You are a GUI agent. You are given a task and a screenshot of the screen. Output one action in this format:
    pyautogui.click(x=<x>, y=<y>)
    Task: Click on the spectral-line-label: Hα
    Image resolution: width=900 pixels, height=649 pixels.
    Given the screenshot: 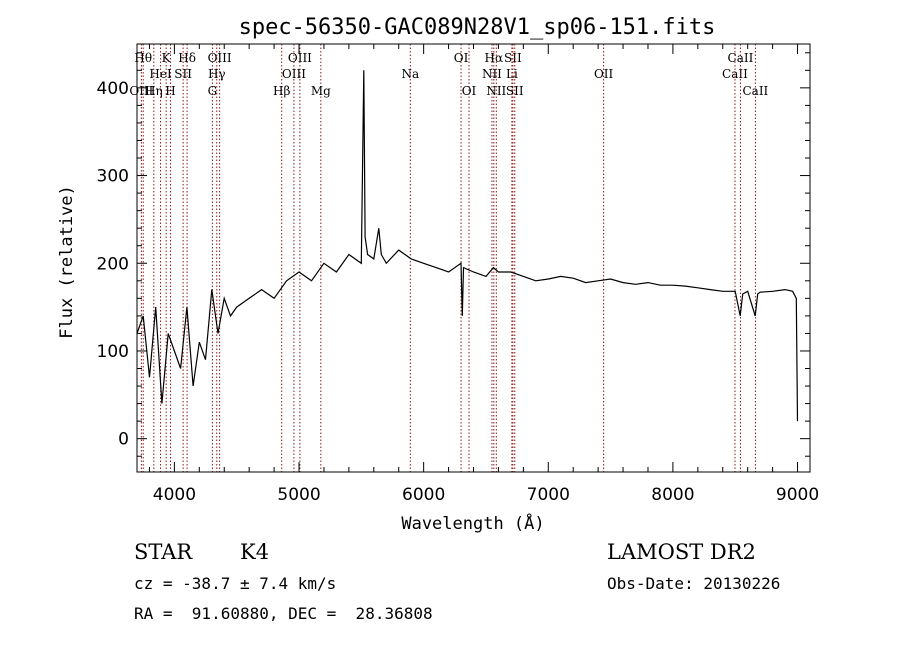 What is the action you would take?
    pyautogui.click(x=494, y=58)
    